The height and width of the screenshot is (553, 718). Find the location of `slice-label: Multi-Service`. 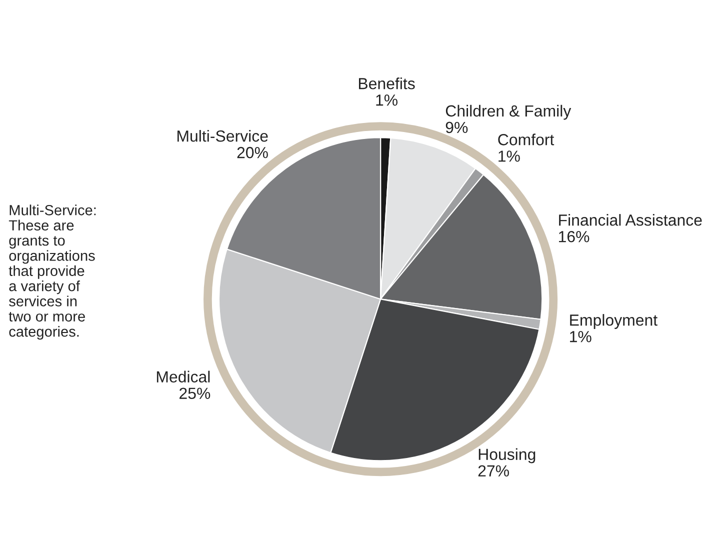

slice-label: Multi-Service is located at coordinates (223, 136).